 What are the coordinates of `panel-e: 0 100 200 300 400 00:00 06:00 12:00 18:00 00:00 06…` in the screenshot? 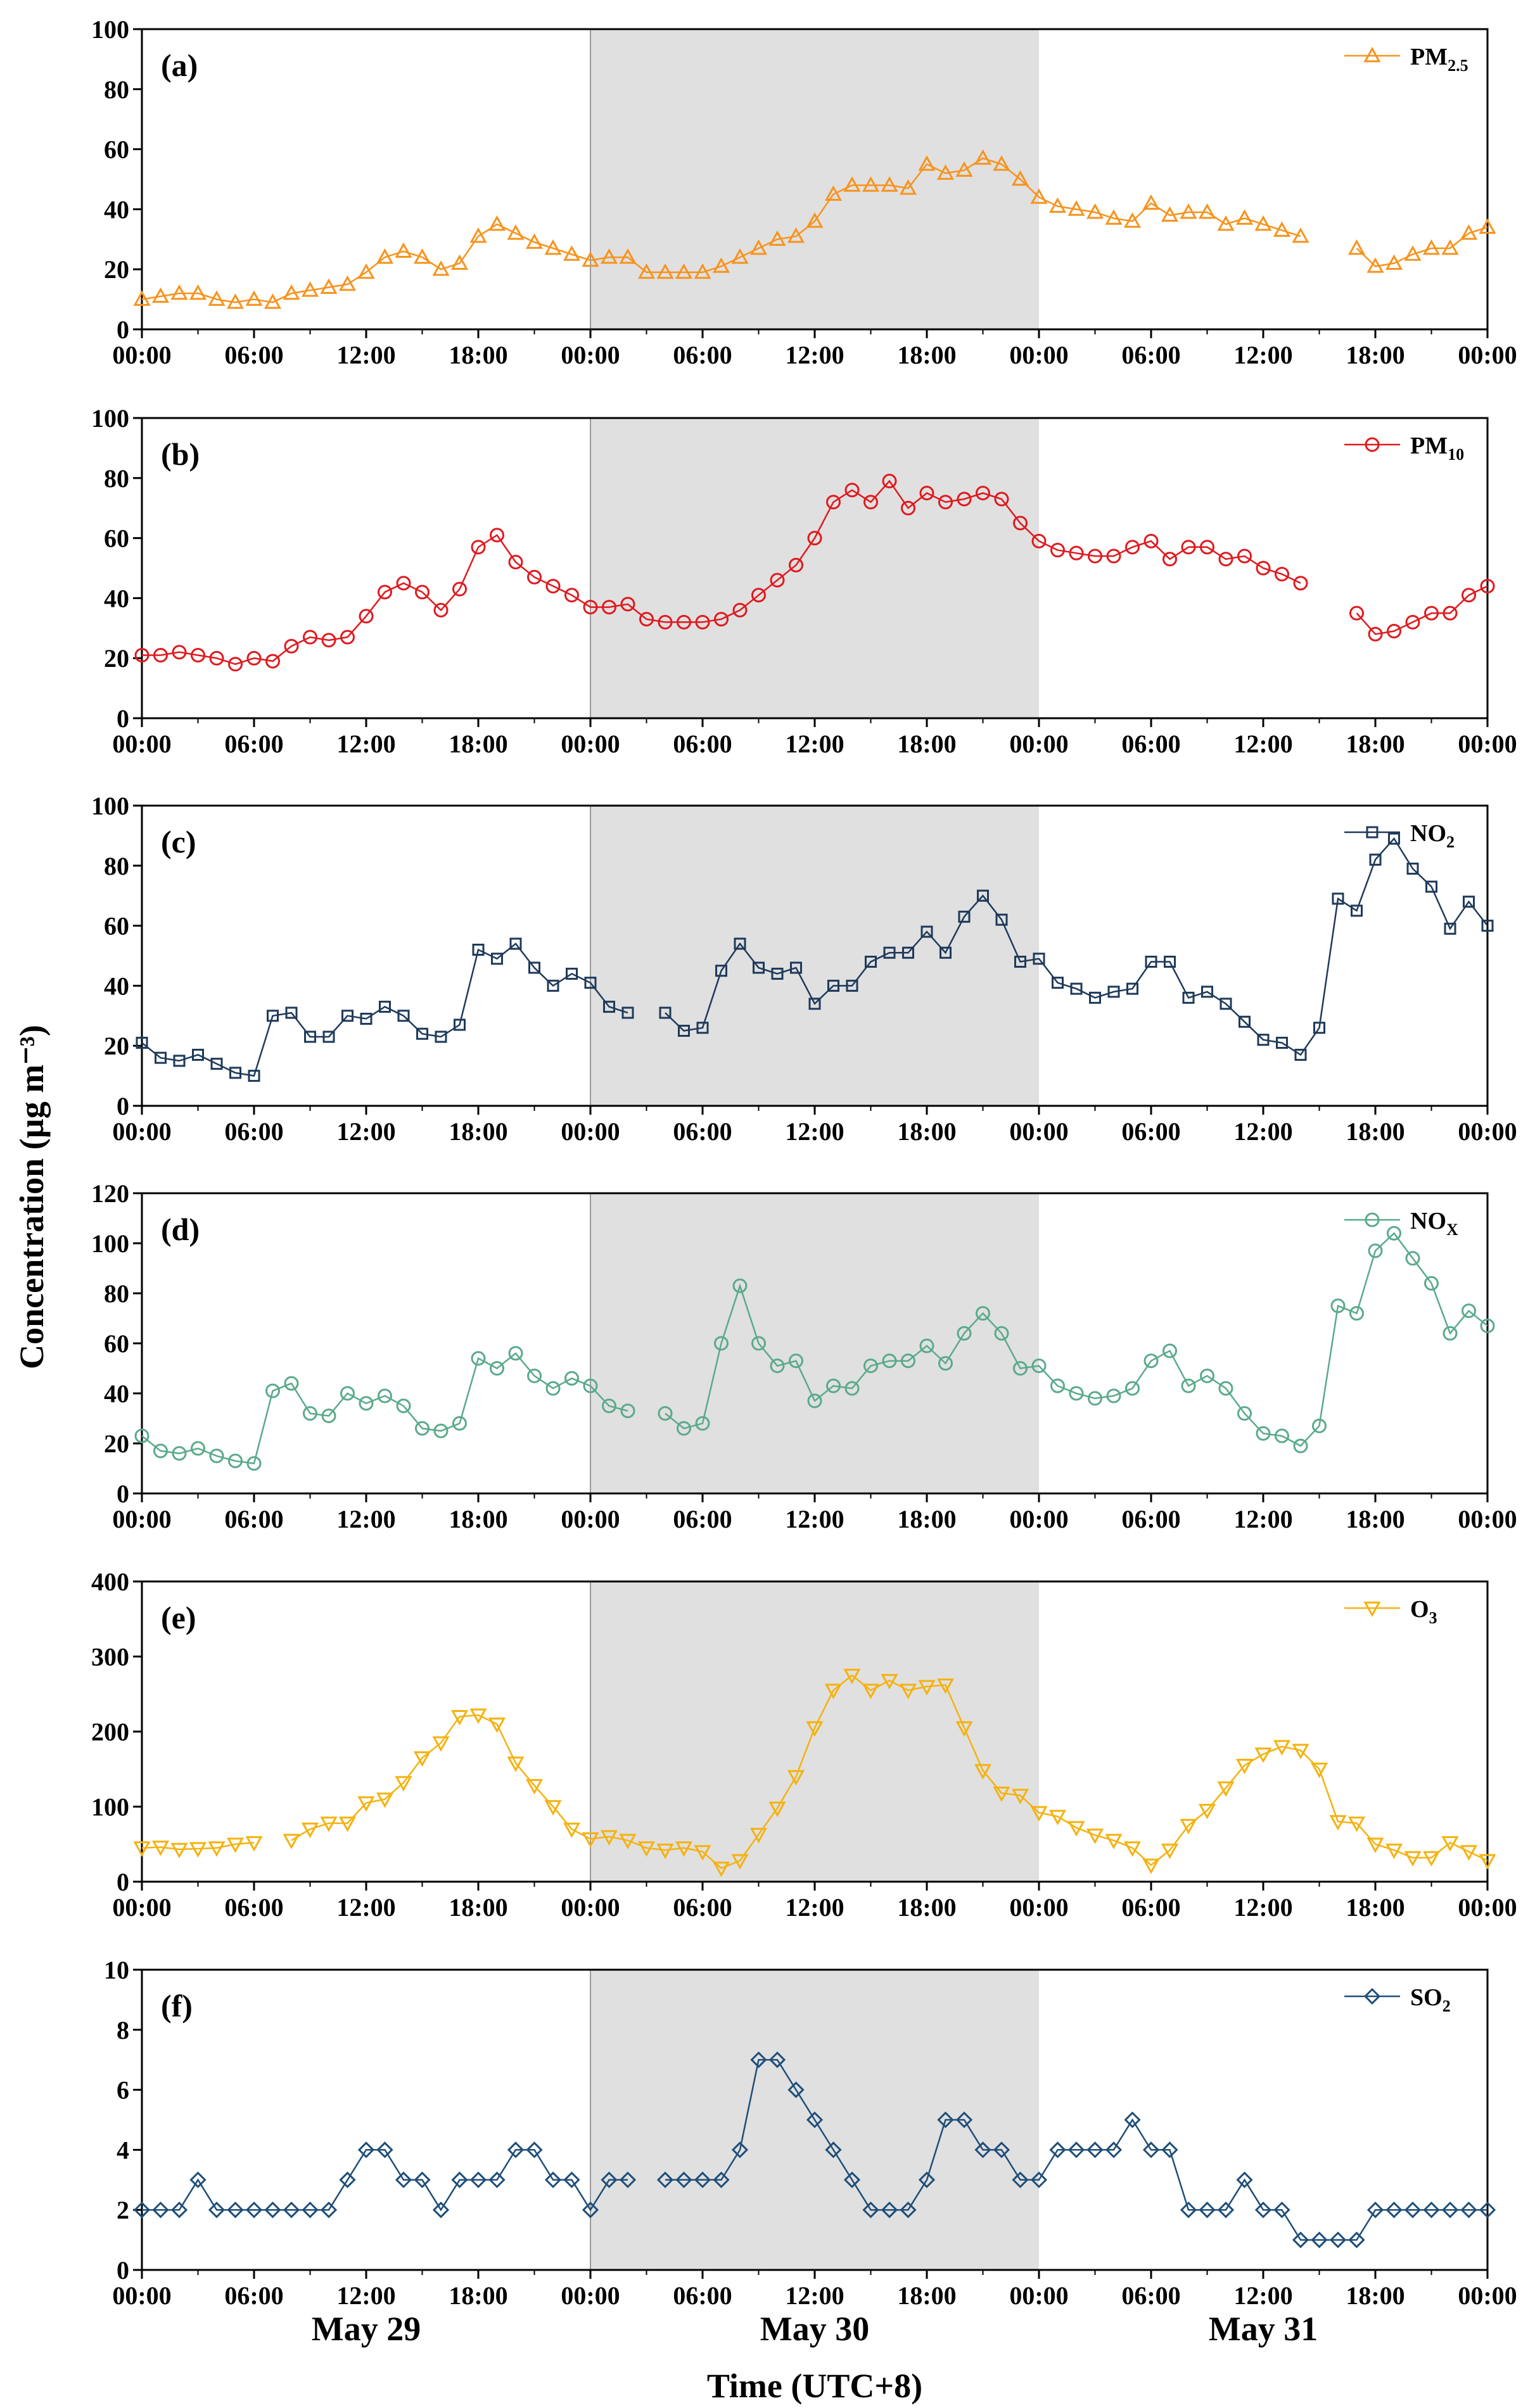 It's located at (804, 1745).